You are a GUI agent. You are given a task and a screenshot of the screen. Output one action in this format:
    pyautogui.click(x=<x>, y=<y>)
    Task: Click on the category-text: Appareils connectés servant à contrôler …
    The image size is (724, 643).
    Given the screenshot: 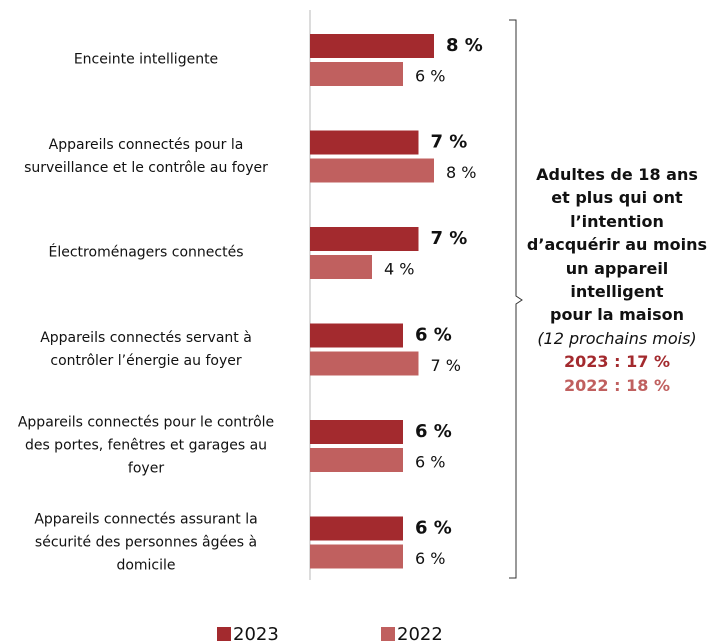 What is the action you would take?
    pyautogui.click(x=146, y=349)
    